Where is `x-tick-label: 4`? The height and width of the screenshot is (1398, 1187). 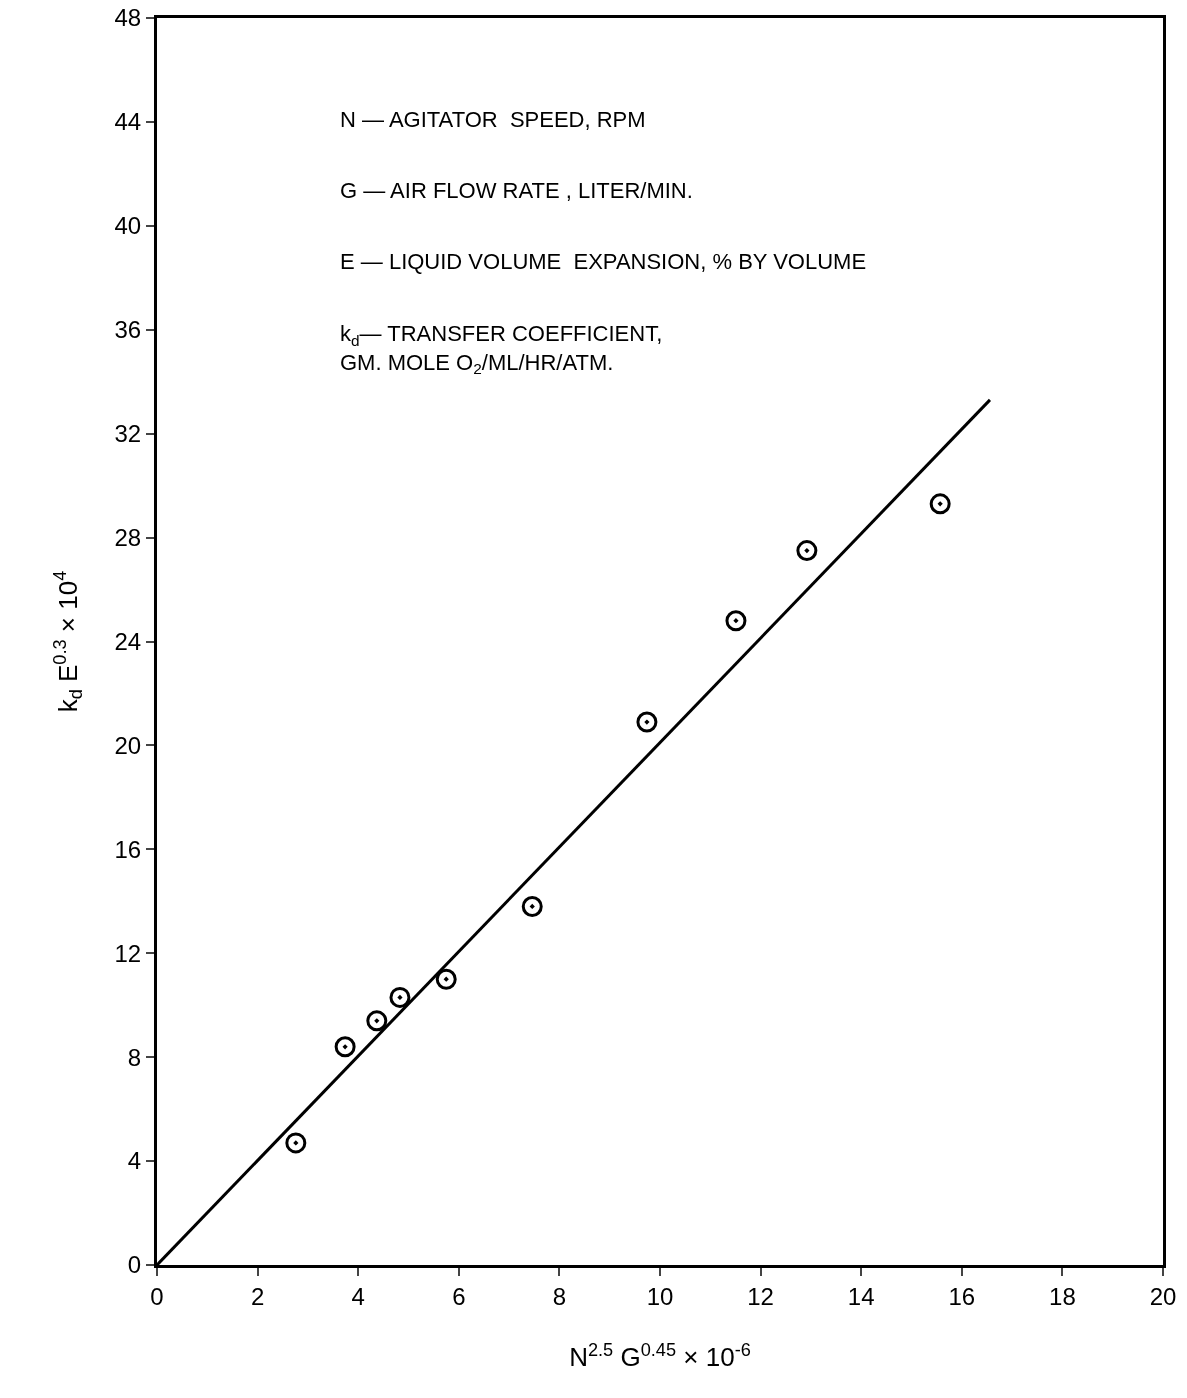 x-tick-label: 4 is located at coordinates (358, 1296).